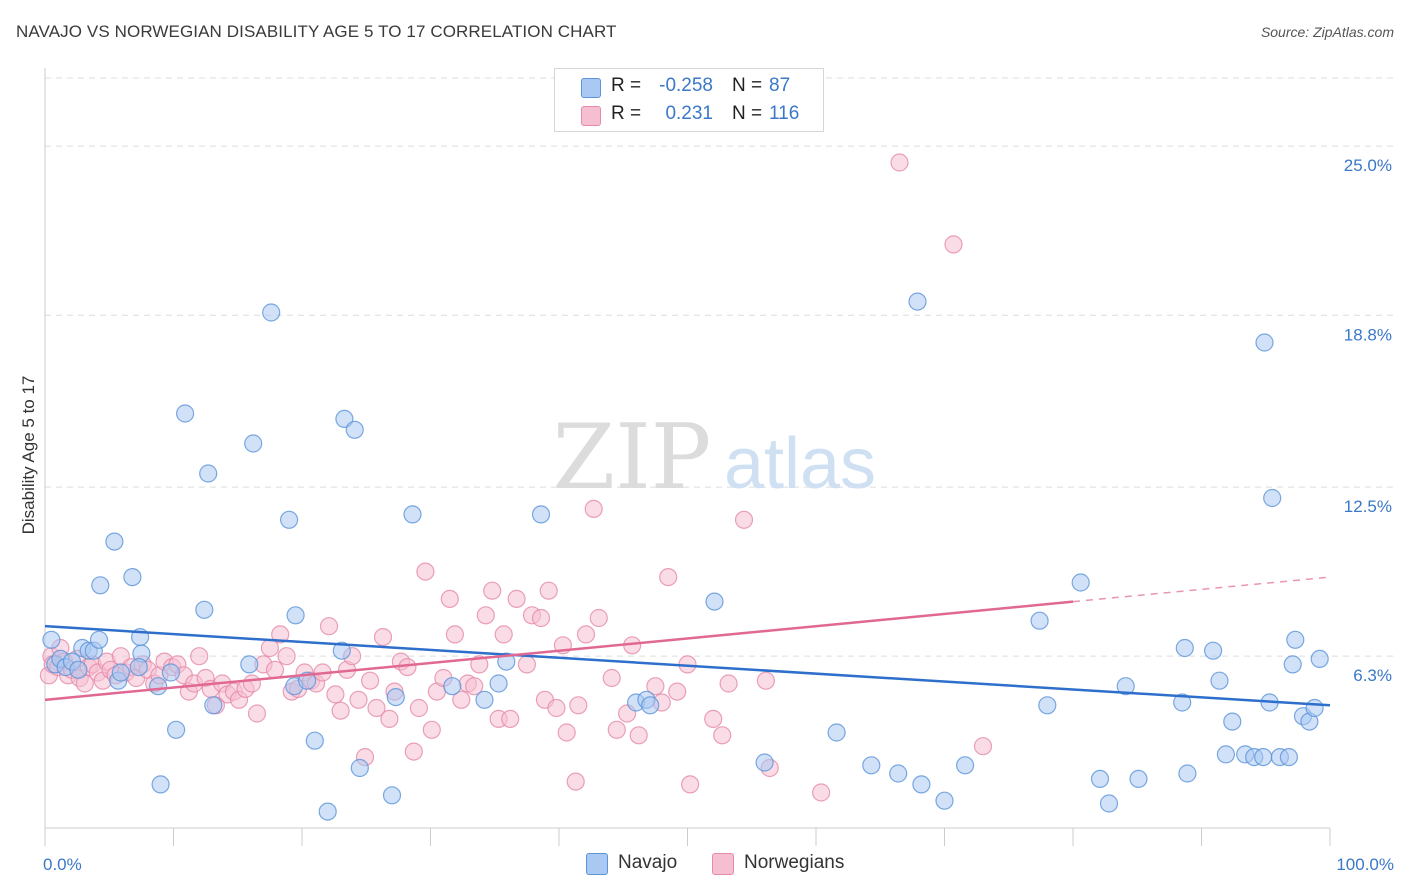 This screenshot has height=892, width=1406. Describe the element at coordinates (1201, 589) in the screenshot. I see `norwegians-trend-extension` at that location.